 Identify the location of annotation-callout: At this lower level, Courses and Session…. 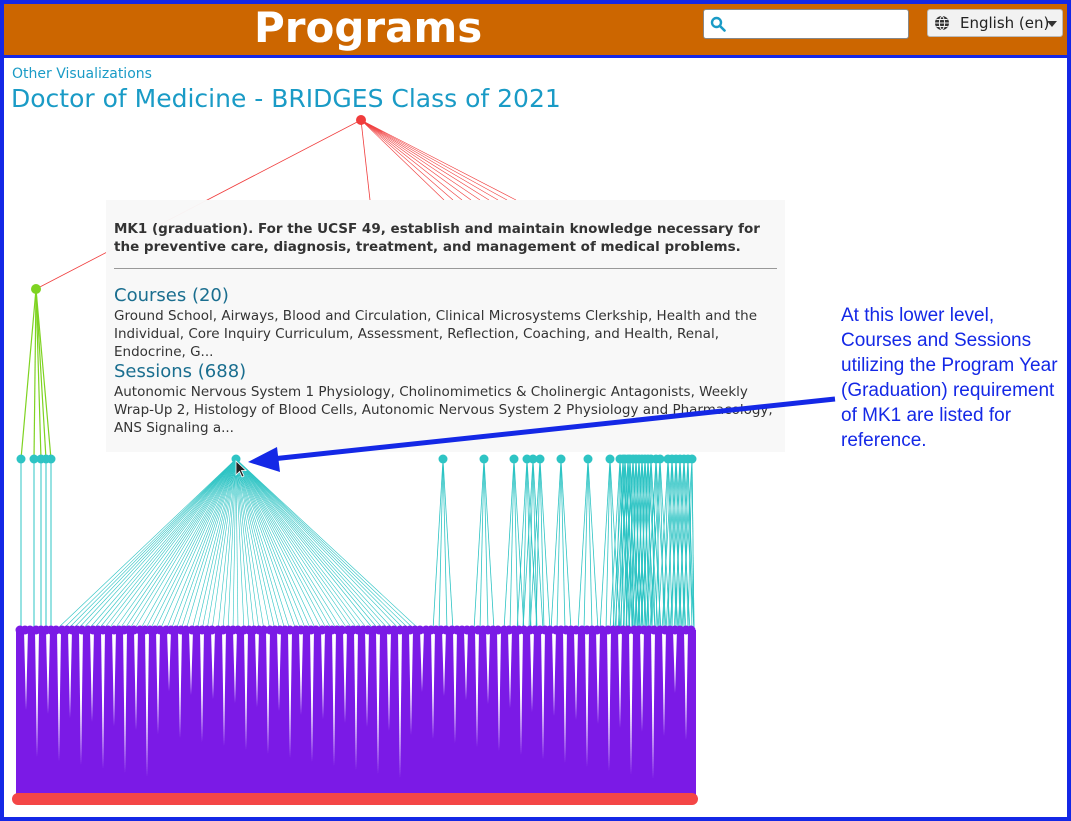
(949, 378).